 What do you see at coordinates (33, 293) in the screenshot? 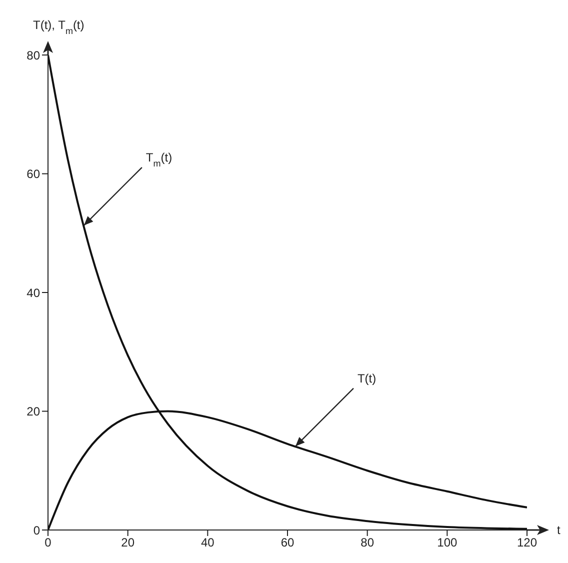
I see `y-tick-label: 40` at bounding box center [33, 293].